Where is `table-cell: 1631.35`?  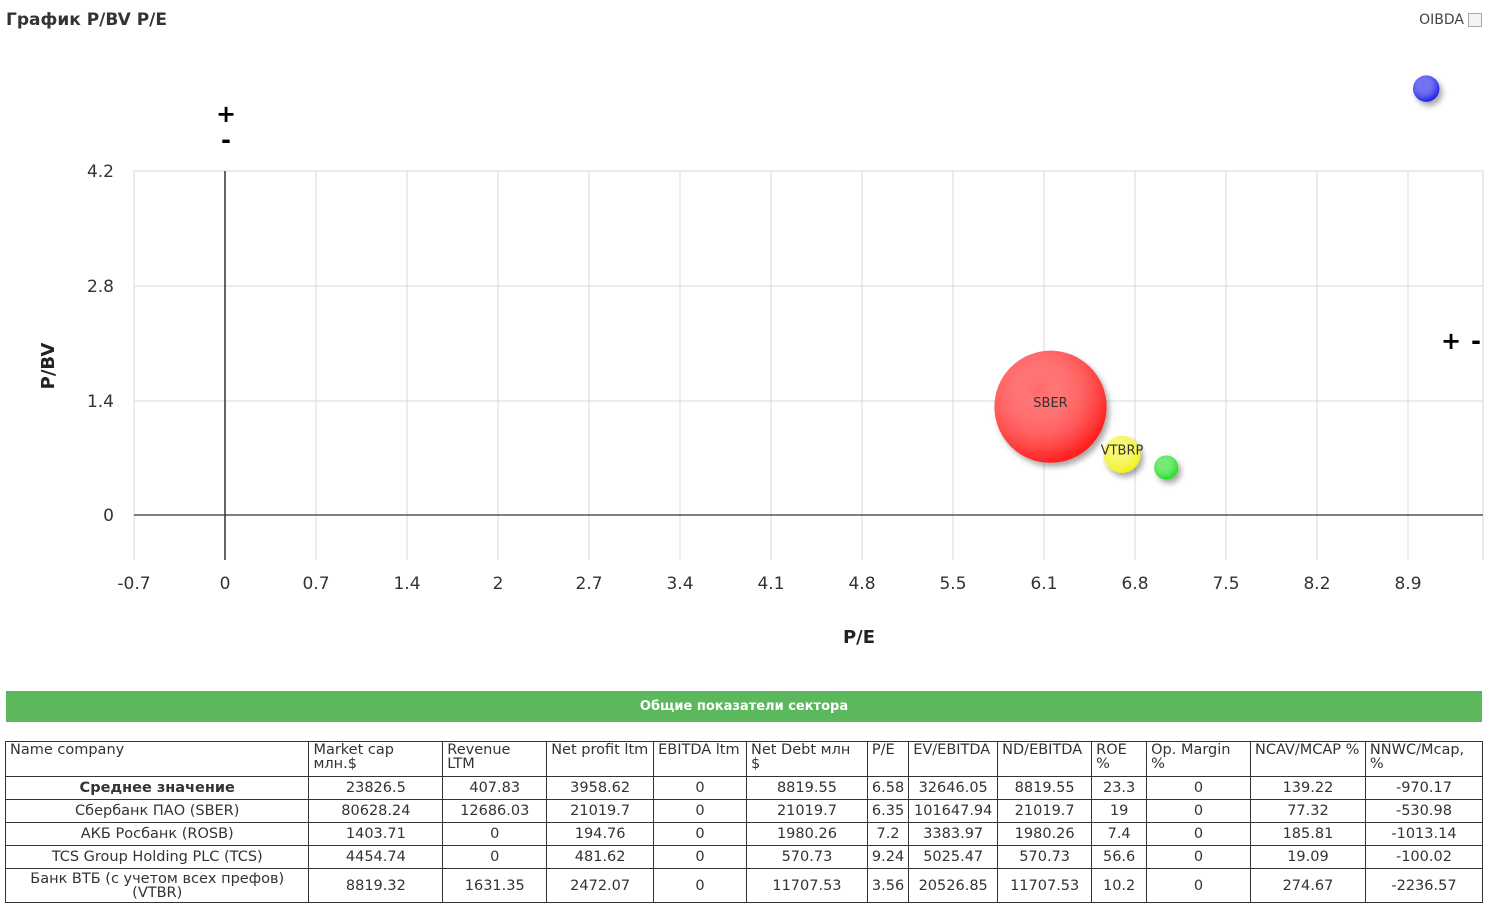 table-cell: 1631.35 is located at coordinates (495, 885).